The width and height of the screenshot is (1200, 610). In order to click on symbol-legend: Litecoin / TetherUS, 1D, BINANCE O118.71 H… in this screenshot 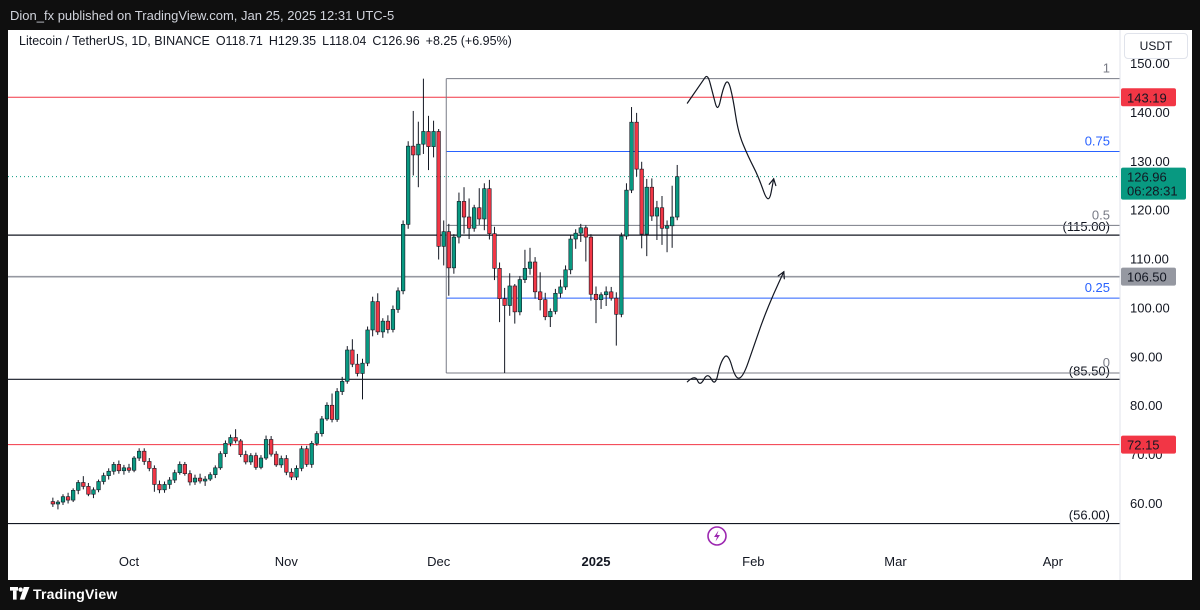, I will do `click(265, 41)`.